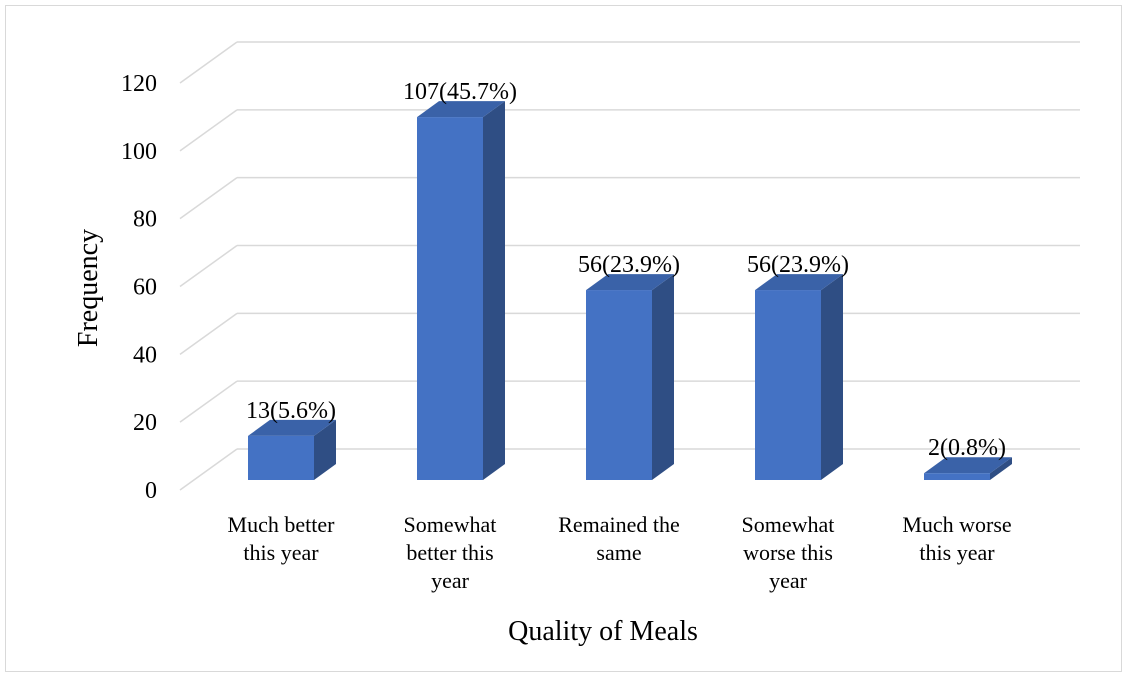 The height and width of the screenshot is (679, 1129). What do you see at coordinates (603, 631) in the screenshot?
I see `x-axis-title: Quality of Meals` at bounding box center [603, 631].